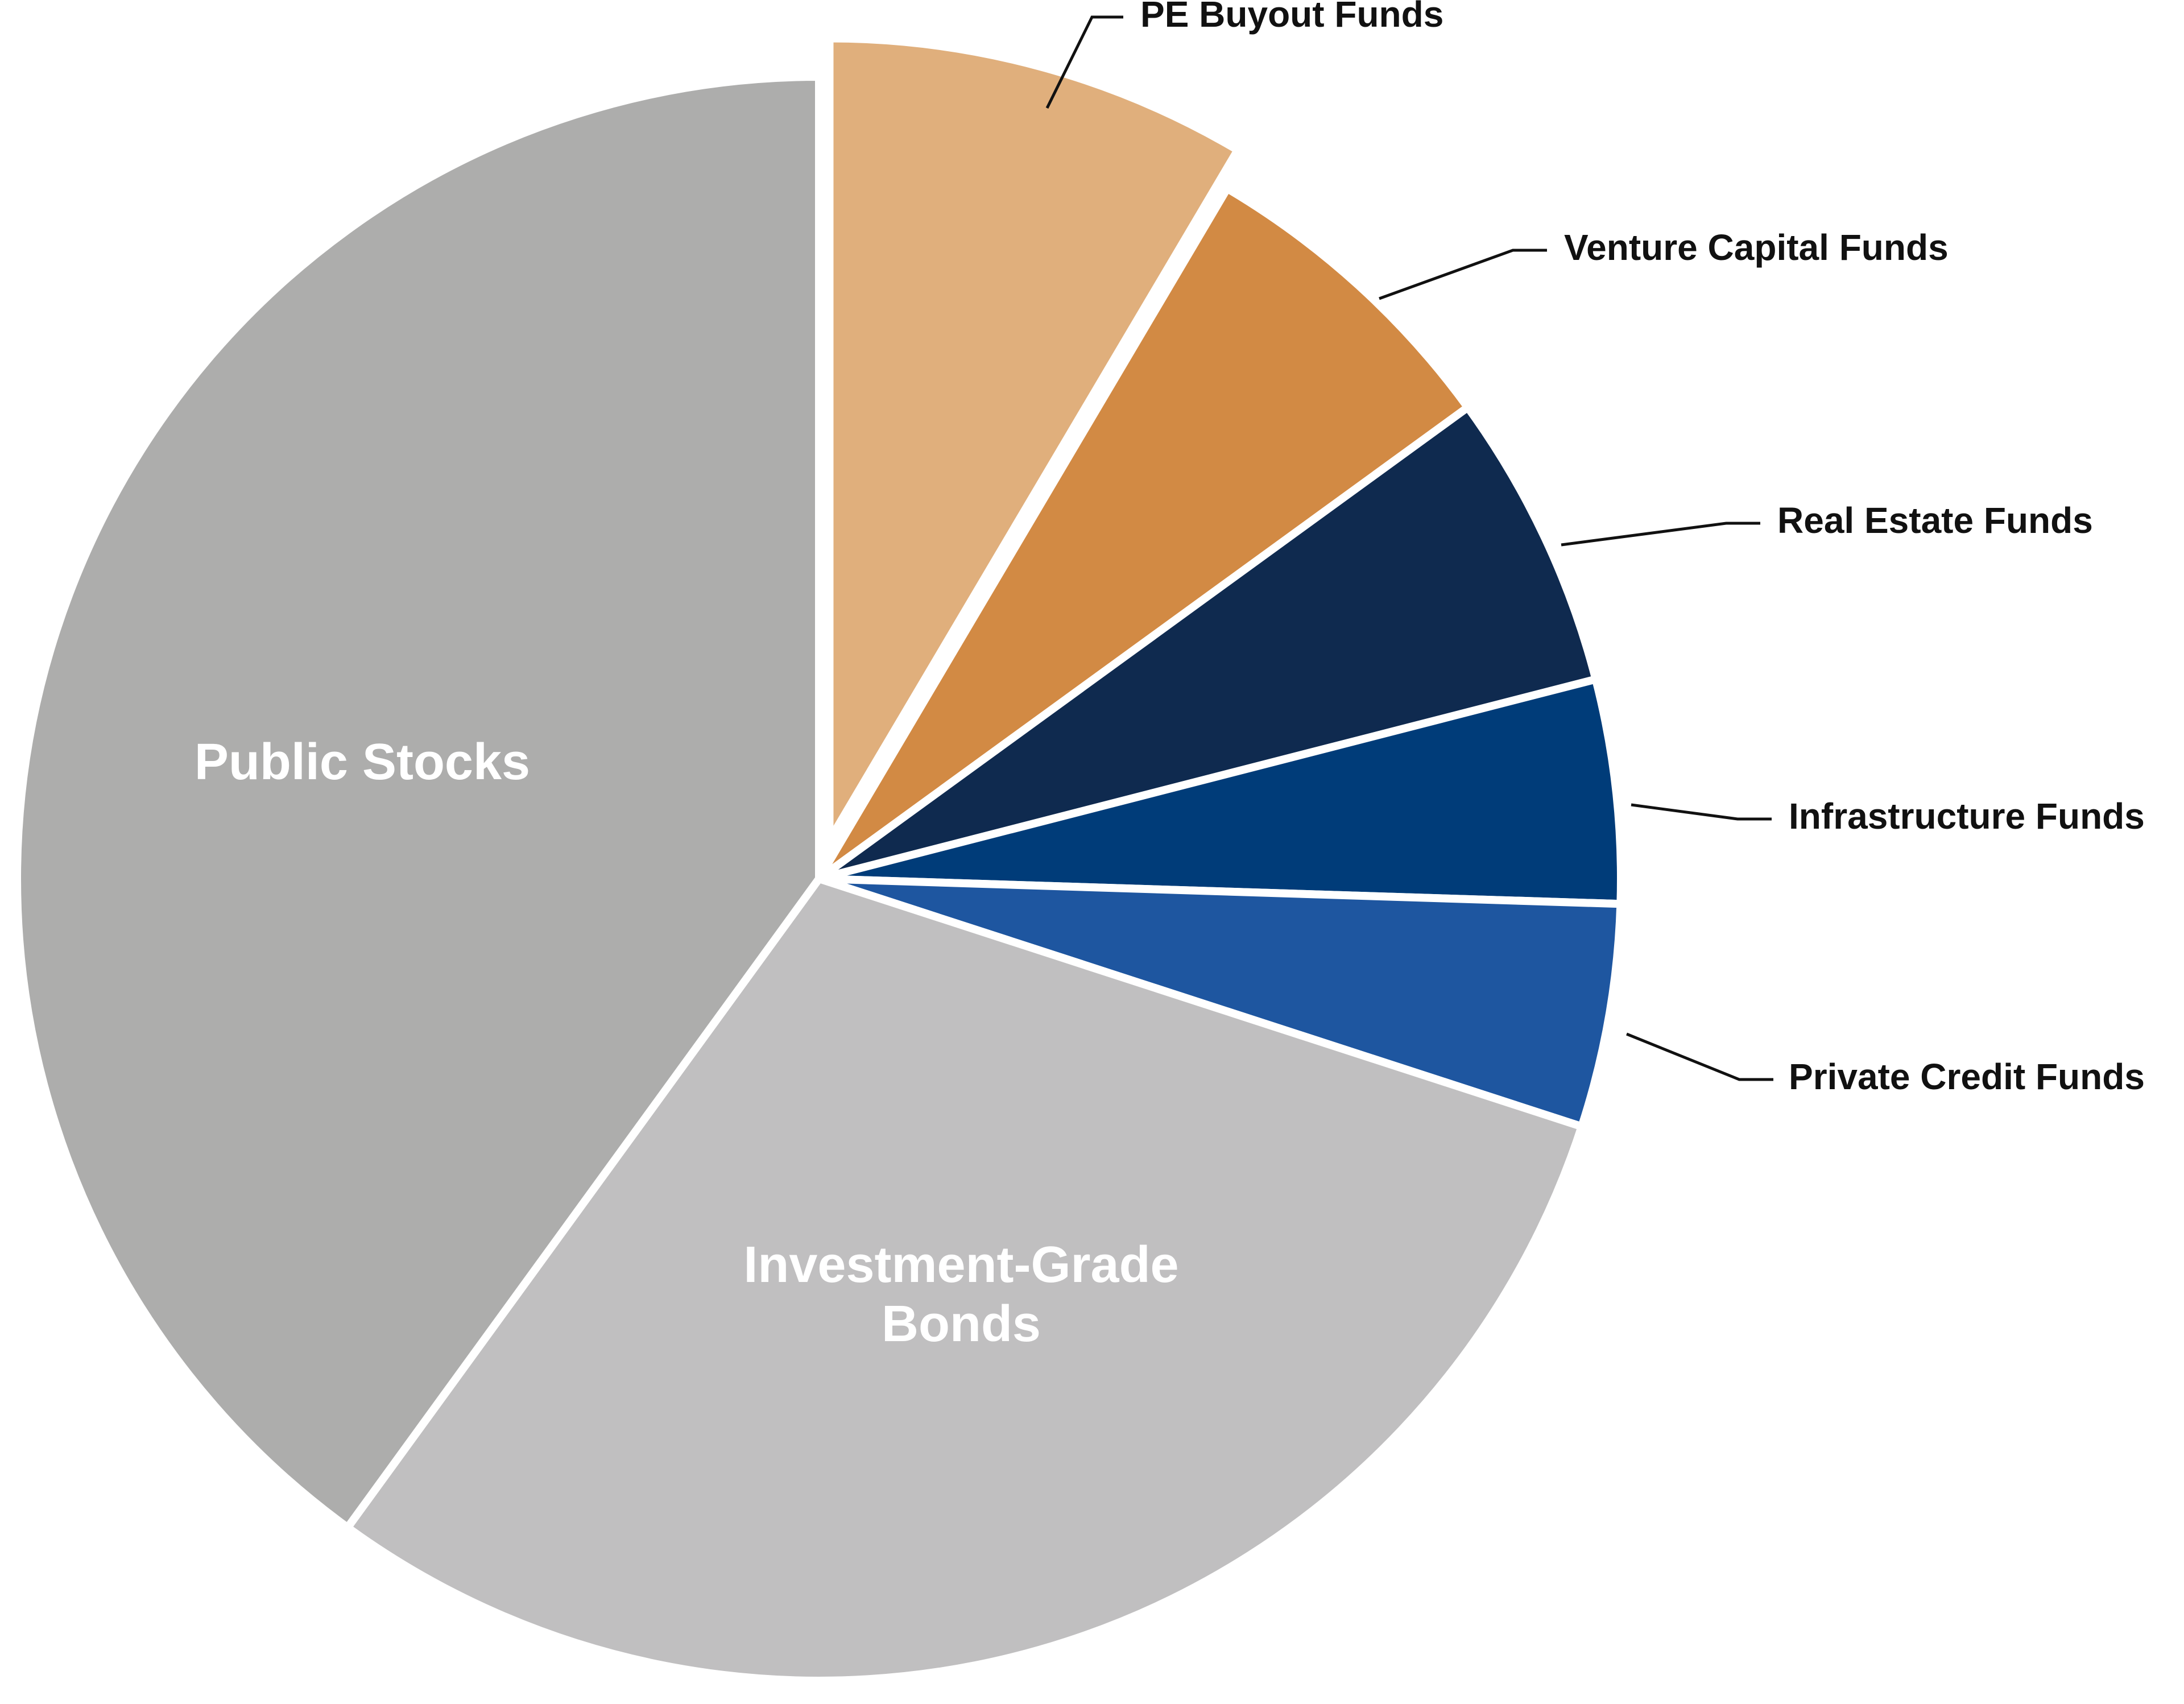 Image resolution: width=2184 pixels, height=1704 pixels. What do you see at coordinates (1701, 812) in the screenshot?
I see `leader-line-infrastructure-funds` at bounding box center [1701, 812].